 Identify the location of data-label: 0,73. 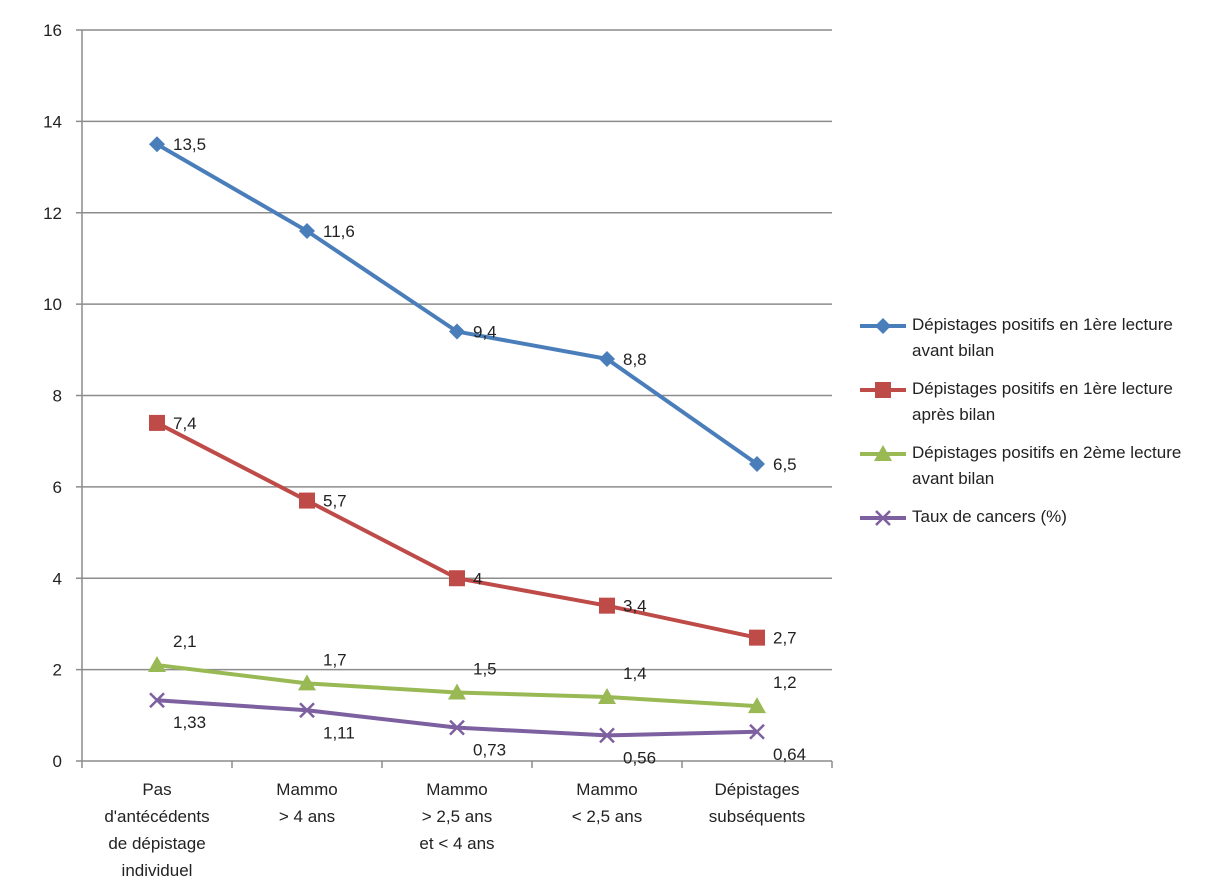
(489, 750).